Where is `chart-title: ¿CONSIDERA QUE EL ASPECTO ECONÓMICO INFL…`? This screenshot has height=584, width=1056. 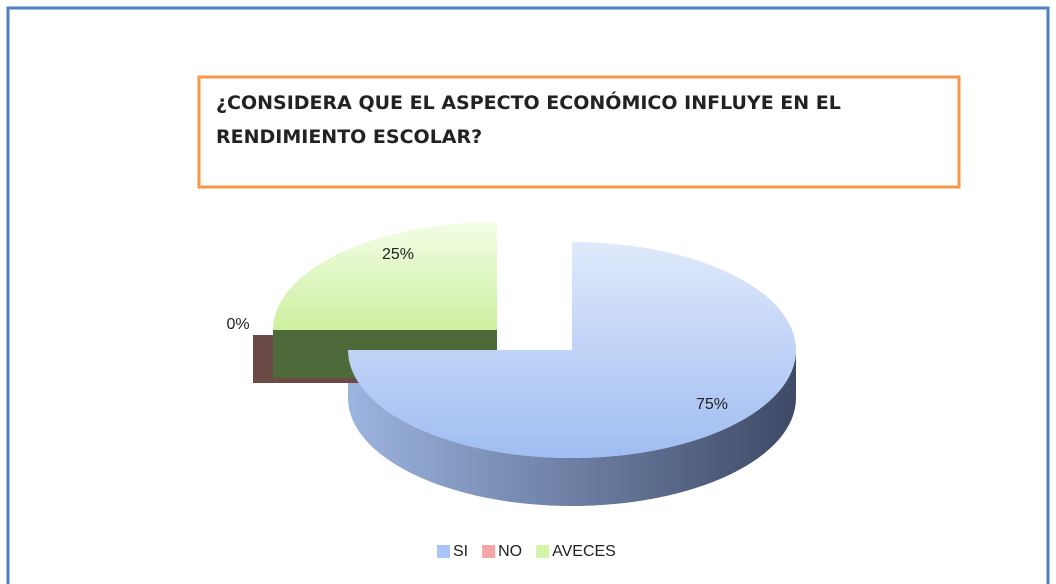
chart-title: ¿CONSIDERA QUE EL ASPECTO ECONÓMICO INFL… is located at coordinates (528, 120).